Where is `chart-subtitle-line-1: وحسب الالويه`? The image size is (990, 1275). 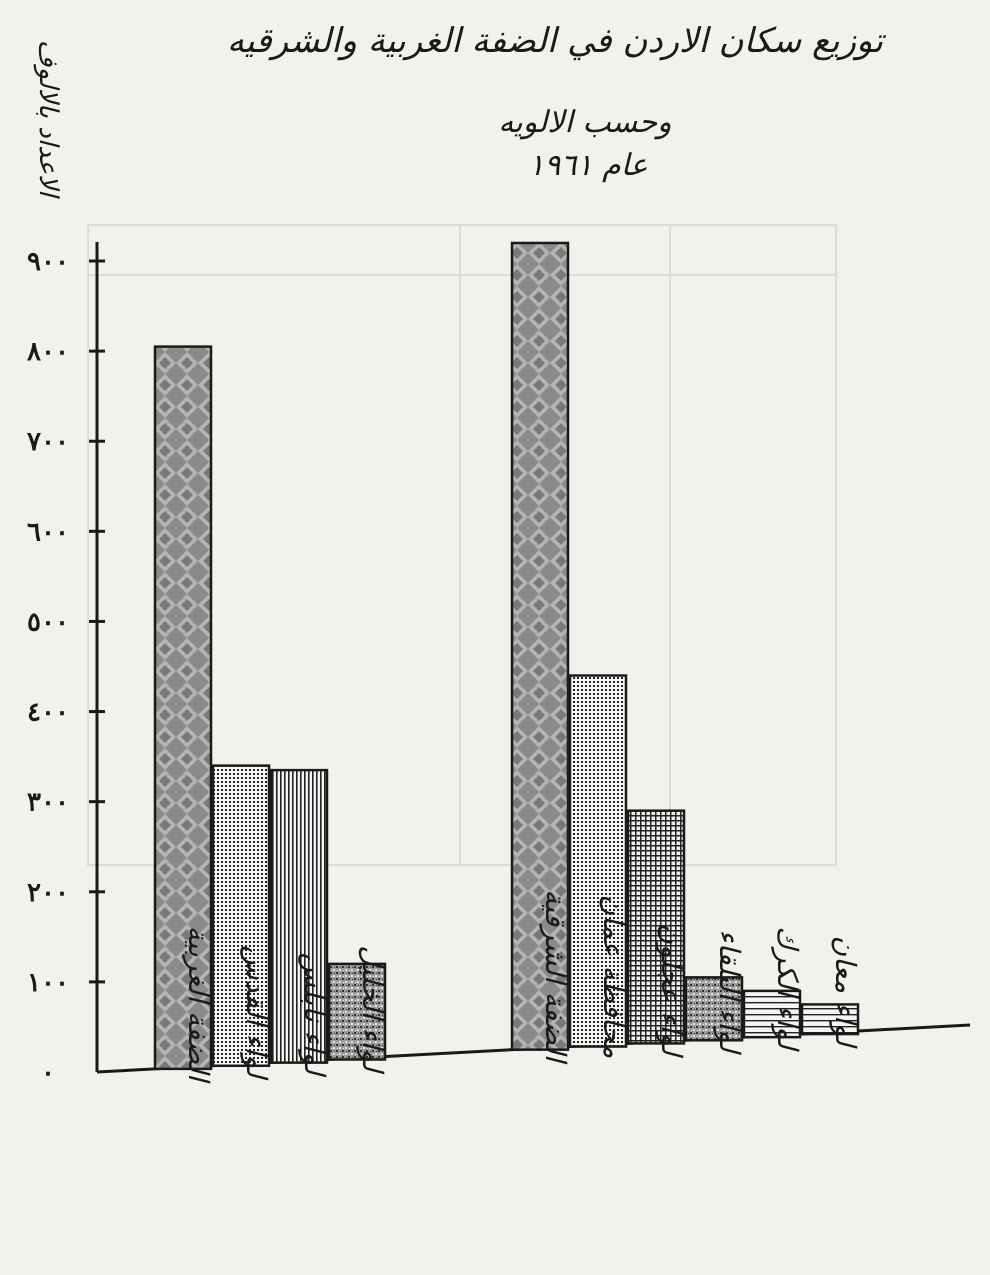
chart-subtitle-line-1: وحسب الالويه is located at coordinates (584, 122).